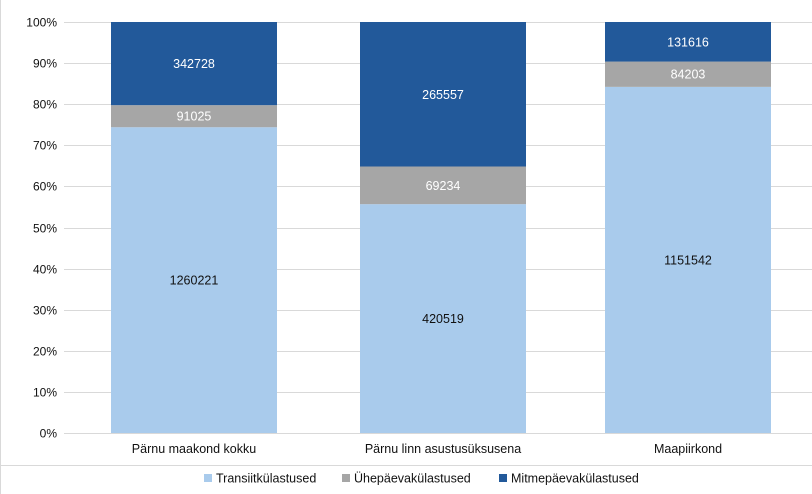 The height and width of the screenshot is (494, 812). Describe the element at coordinates (49, 434) in the screenshot. I see `y-tick-label: 0%` at that location.